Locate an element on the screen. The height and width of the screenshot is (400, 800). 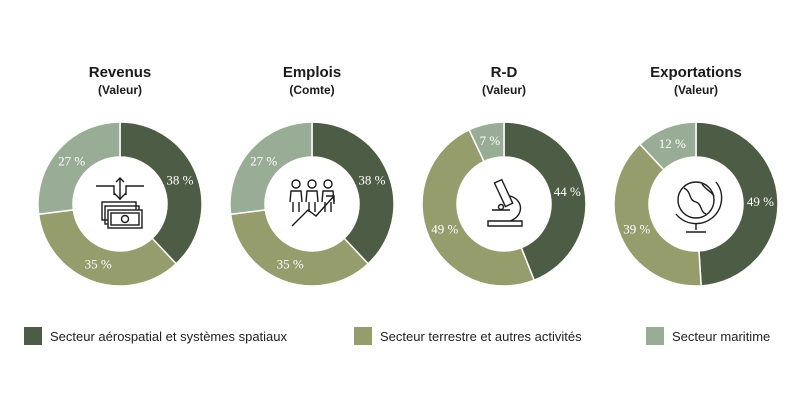
microscope-icon is located at coordinates (505, 202).